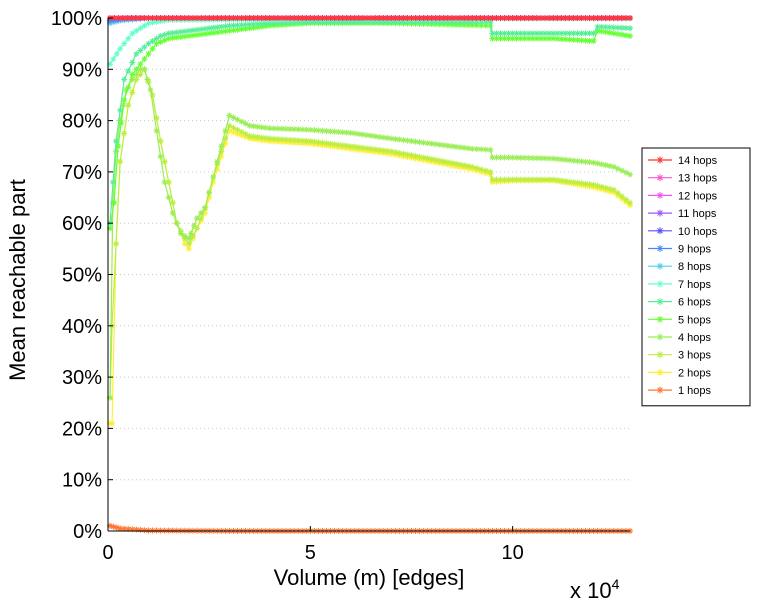 Image resolution: width=760 pixels, height=600 pixels. I want to click on y-tick-label: 50%, so click(82, 276).